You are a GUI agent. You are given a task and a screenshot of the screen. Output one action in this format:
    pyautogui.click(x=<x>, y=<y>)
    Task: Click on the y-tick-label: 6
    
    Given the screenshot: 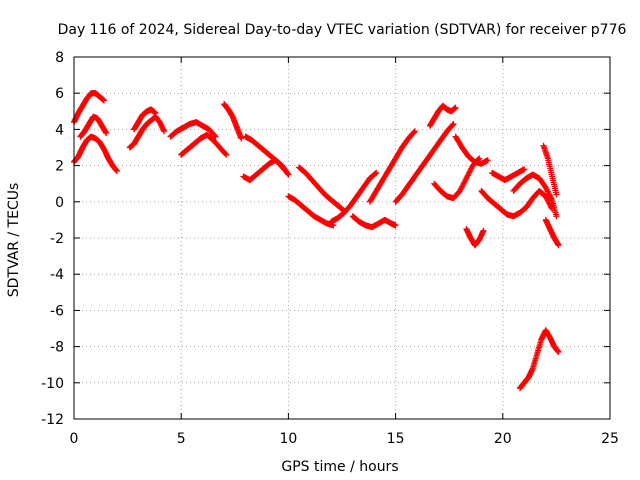 What is the action you would take?
    pyautogui.click(x=59, y=94)
    